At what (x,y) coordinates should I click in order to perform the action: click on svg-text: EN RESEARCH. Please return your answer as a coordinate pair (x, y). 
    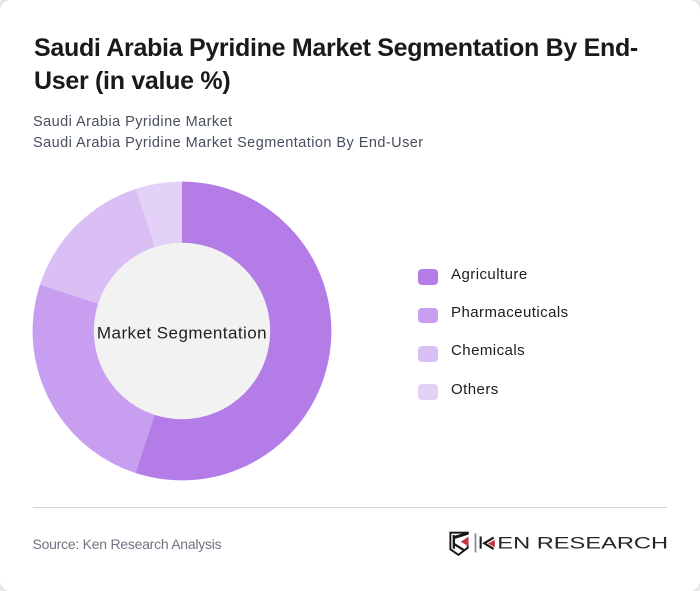
    Looking at the image, I should click on (582, 544).